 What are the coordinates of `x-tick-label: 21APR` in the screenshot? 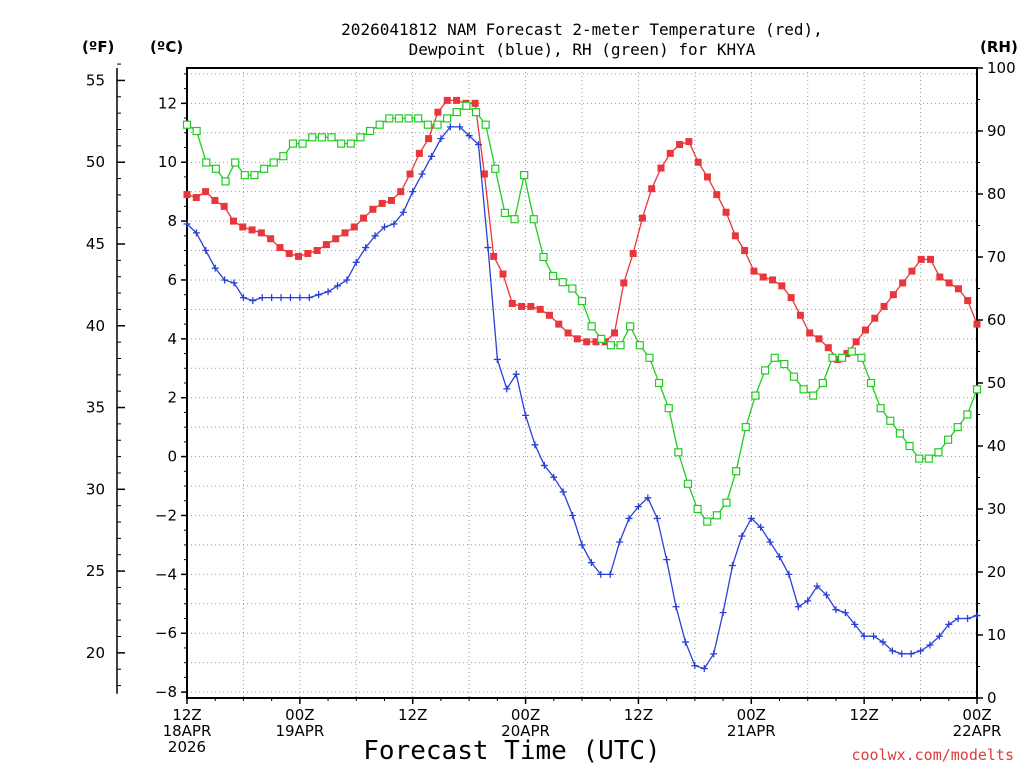 It's located at (751, 731).